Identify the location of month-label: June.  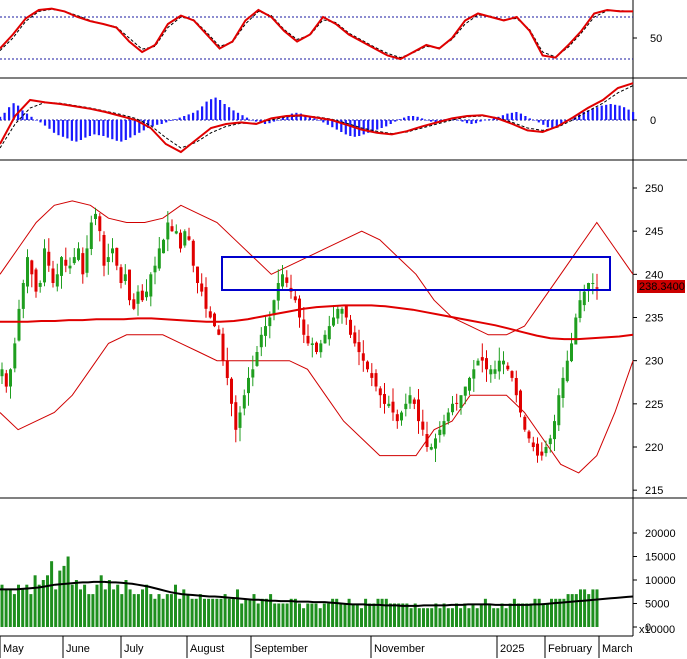
(78, 649).